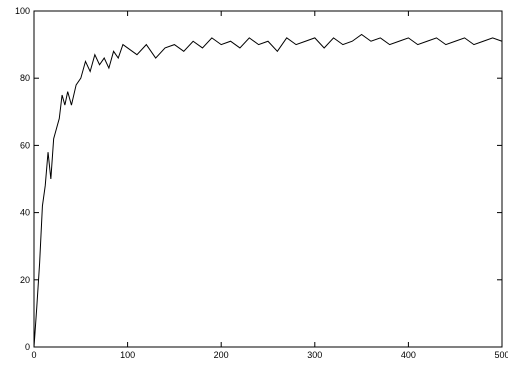 This screenshot has height=366, width=508. Describe the element at coordinates (269, 355) in the screenshot. I see `x-axis-tick-labels: 0 100 200 300 400 500` at that location.